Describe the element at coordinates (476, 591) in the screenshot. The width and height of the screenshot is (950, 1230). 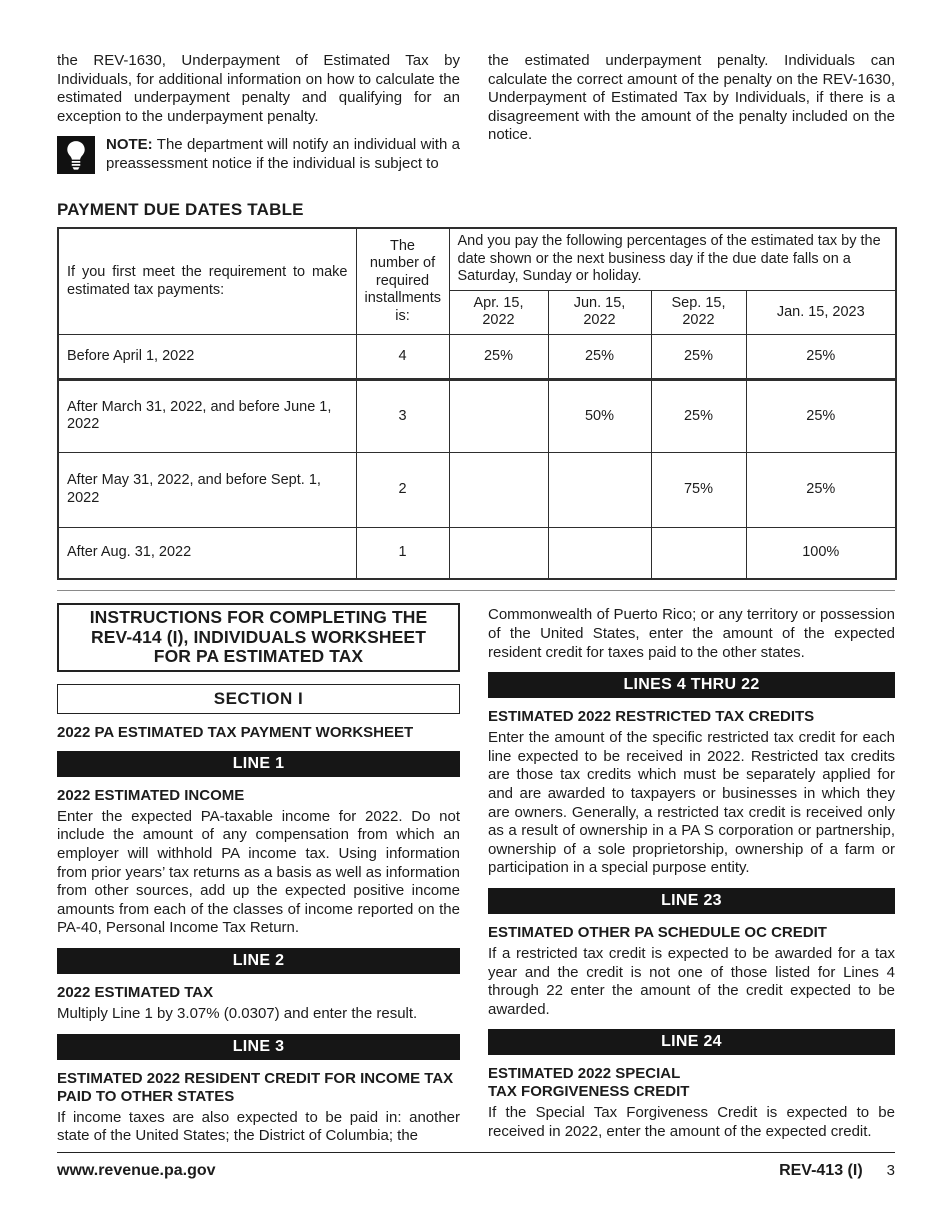
I see `section-divider` at that location.